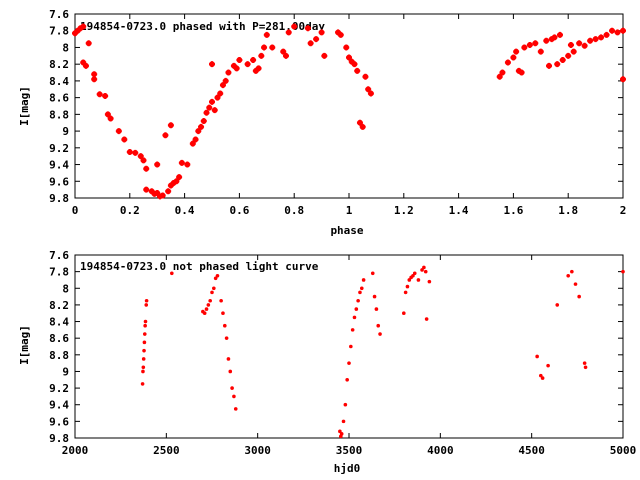  Describe the element at coordinates (294, 210) in the screenshot. I see `x-tick-label: 0.8` at that location.